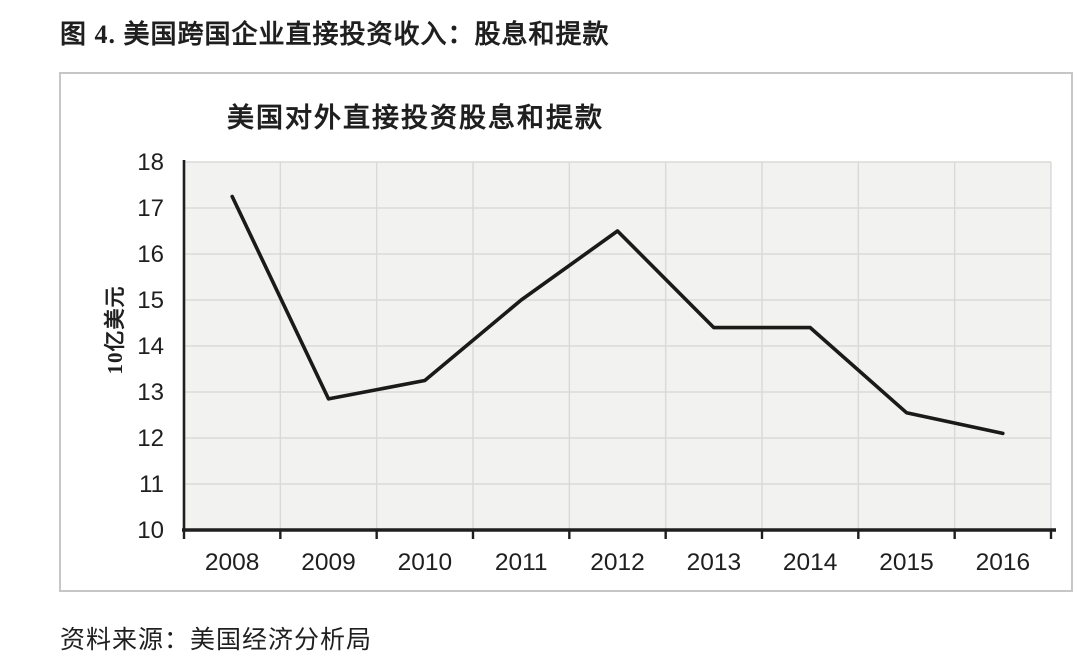  I want to click on y-tick-label: 10, so click(150, 530).